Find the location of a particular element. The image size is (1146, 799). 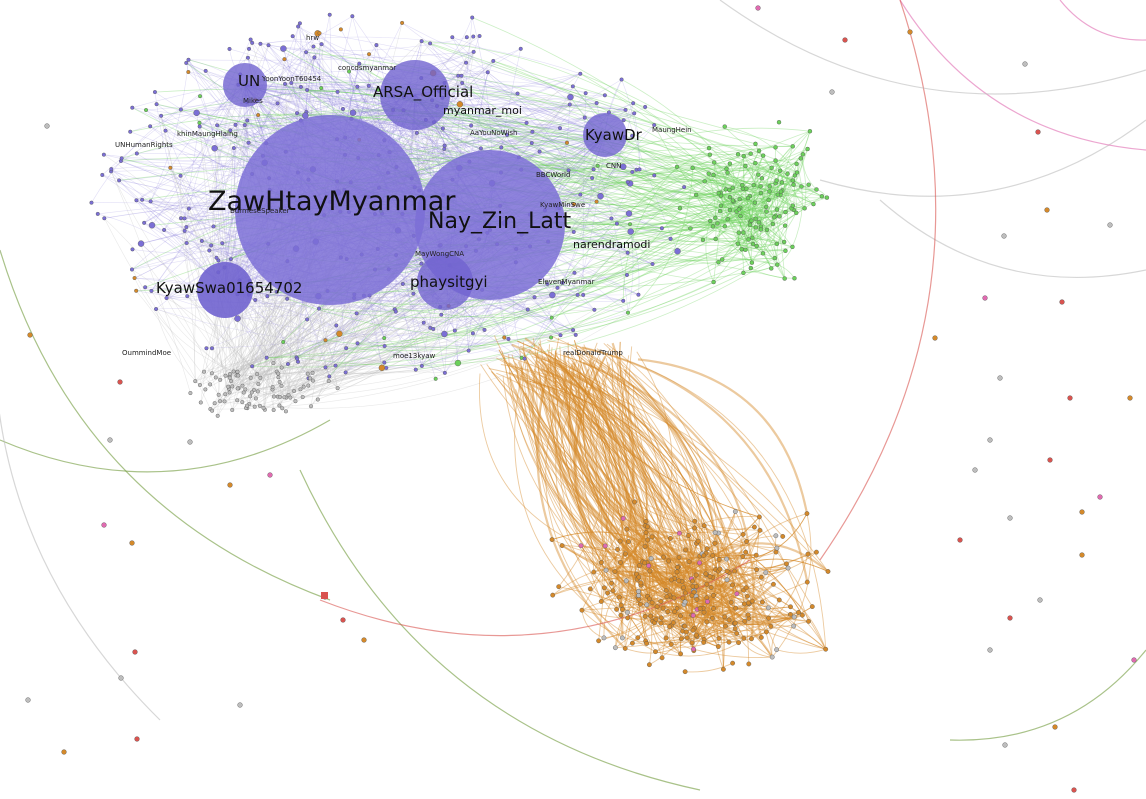

hub-node-kyawdr is located at coordinates (605, 135).